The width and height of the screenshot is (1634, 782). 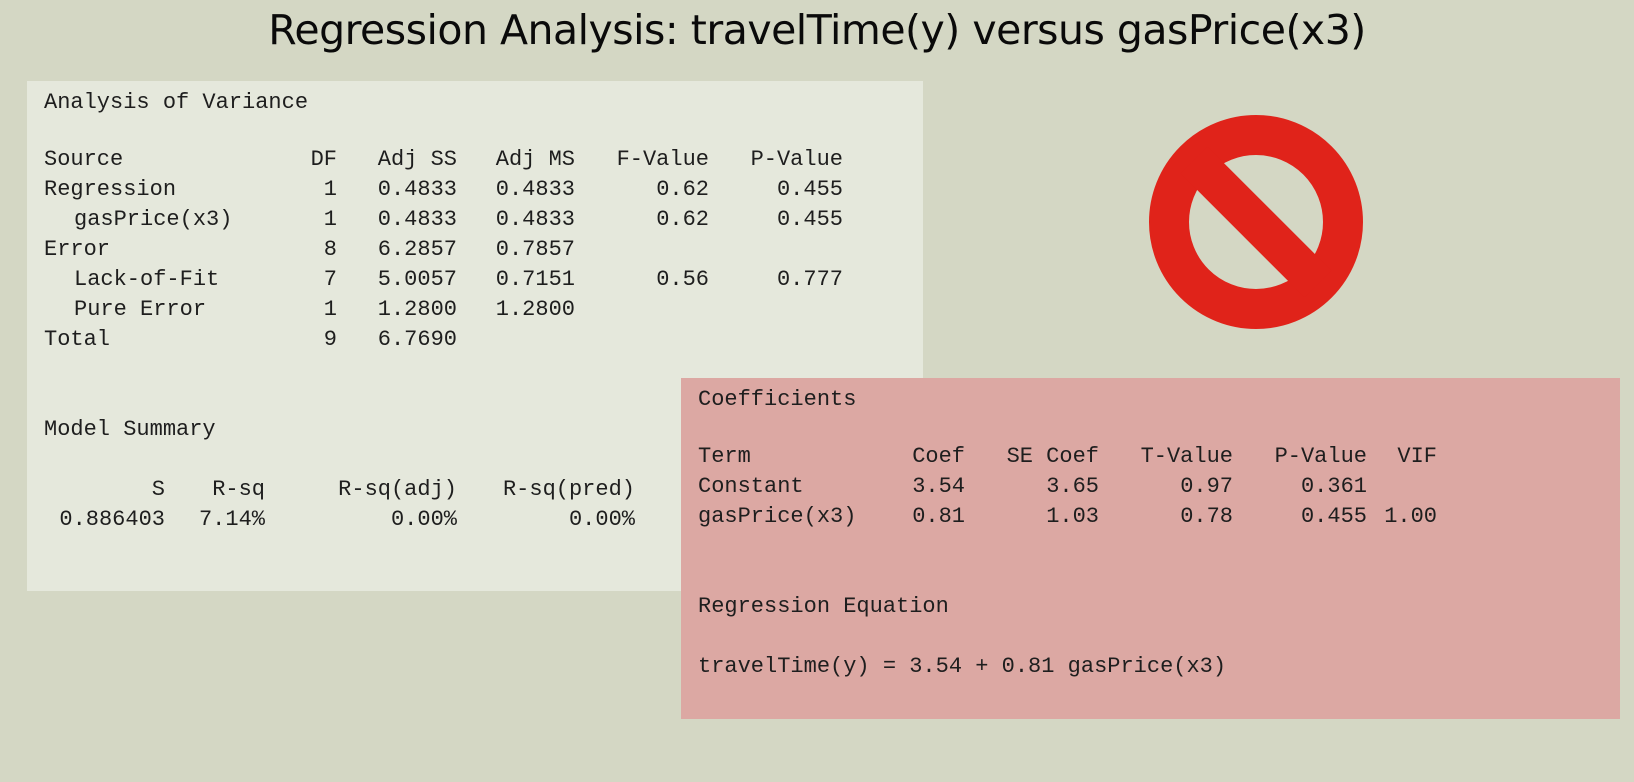 What do you see at coordinates (110, 189) in the screenshot?
I see `anova-source: Regression` at bounding box center [110, 189].